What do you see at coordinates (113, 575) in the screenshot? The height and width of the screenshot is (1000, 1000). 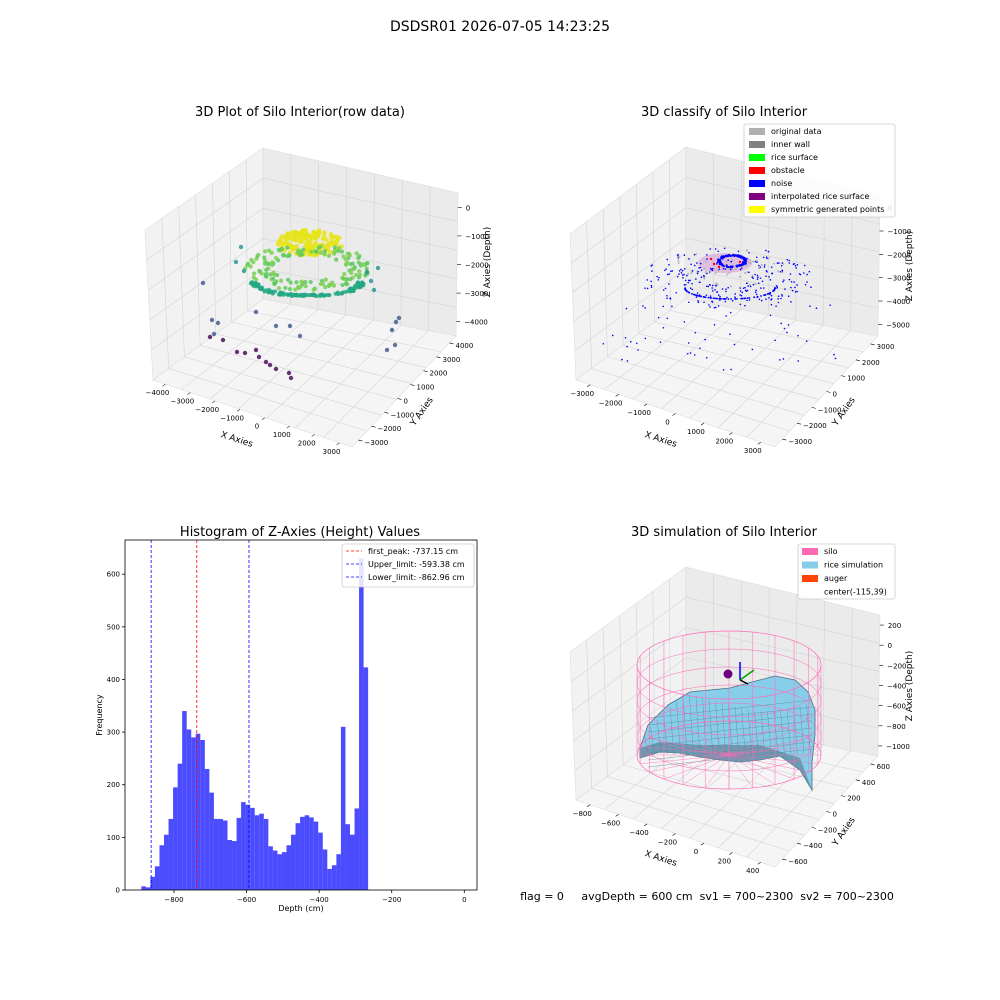 I see `histogram-y-tick-label: 600` at bounding box center [113, 575].